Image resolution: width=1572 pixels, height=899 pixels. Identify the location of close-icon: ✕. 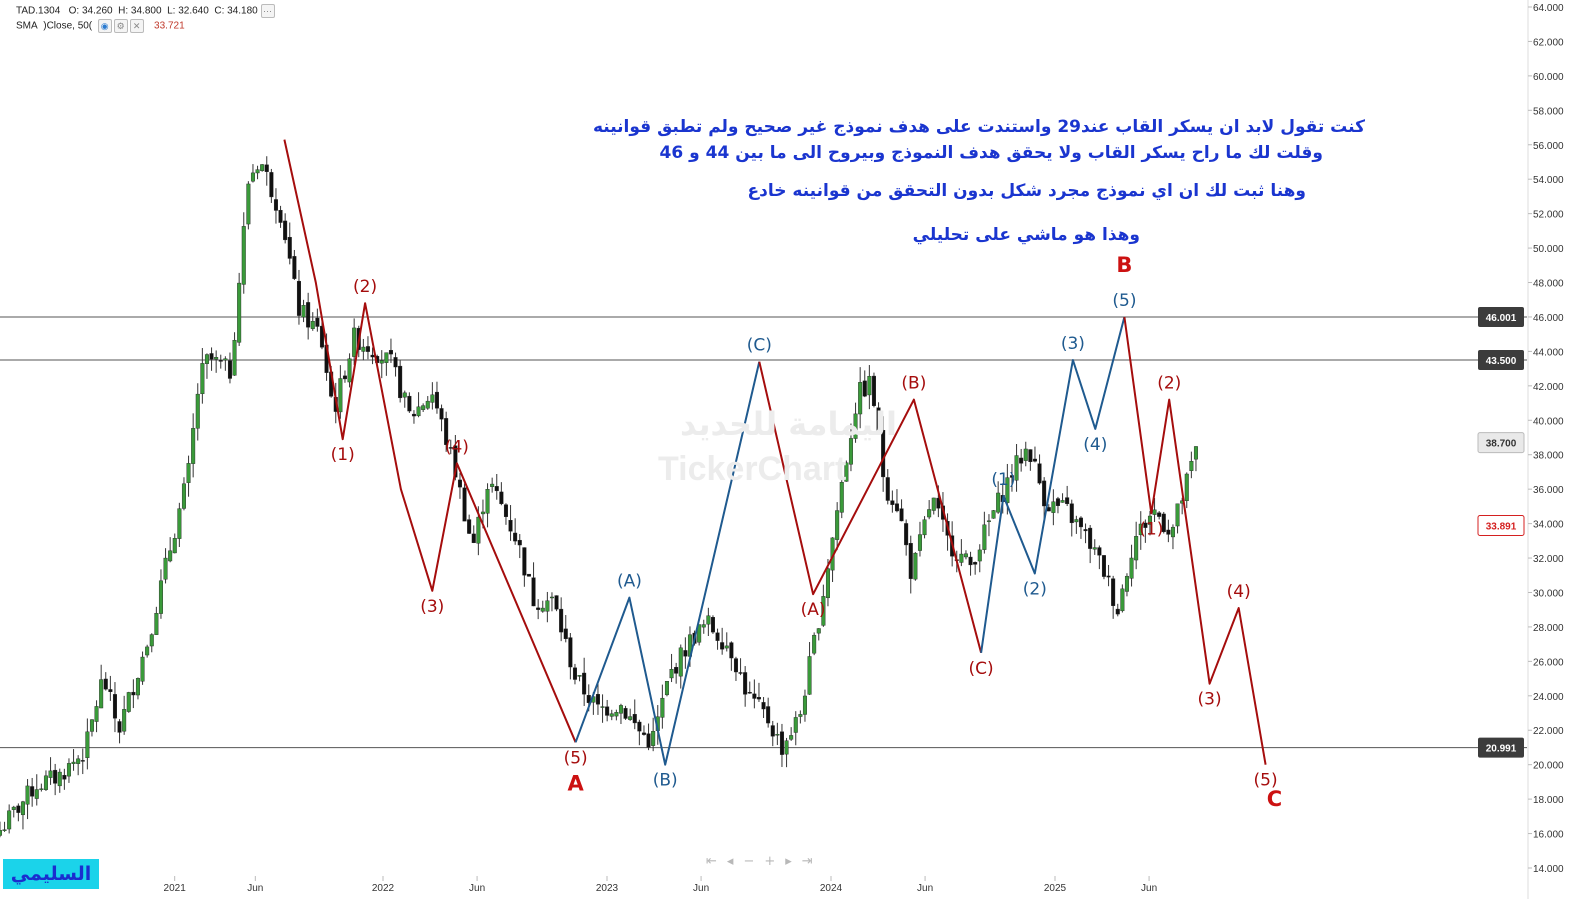
(136, 26).